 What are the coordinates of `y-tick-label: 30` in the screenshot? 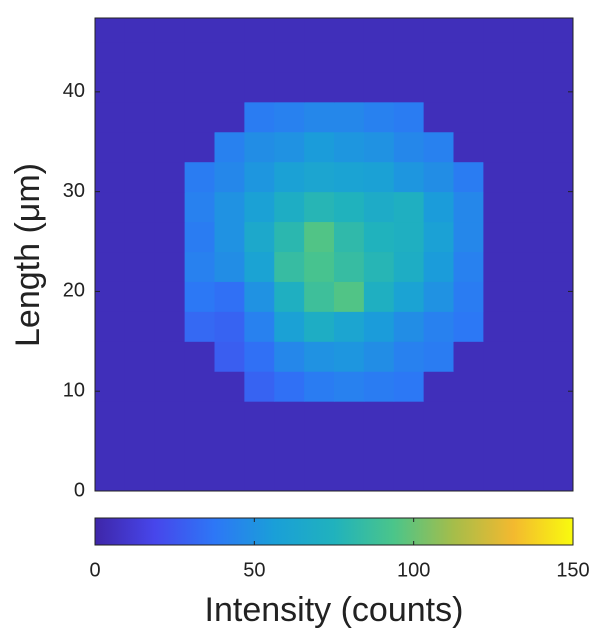 It's located at (74, 191).